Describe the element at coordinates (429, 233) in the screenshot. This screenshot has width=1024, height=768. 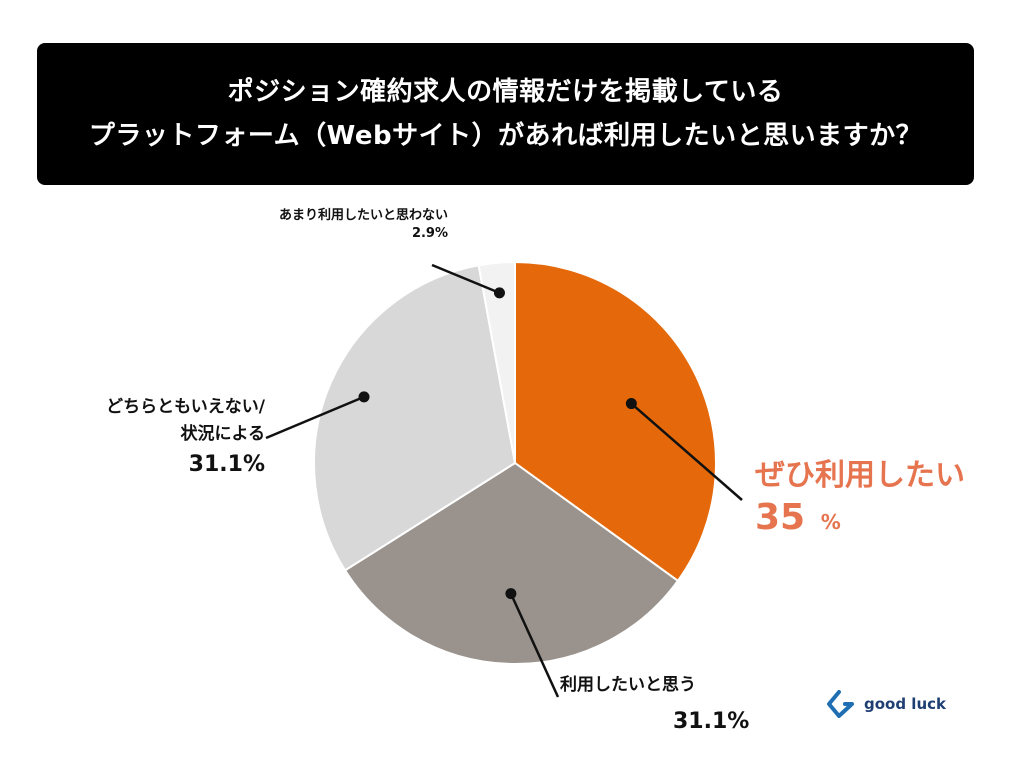
I see `slice-value-amari: 2.9%` at that location.